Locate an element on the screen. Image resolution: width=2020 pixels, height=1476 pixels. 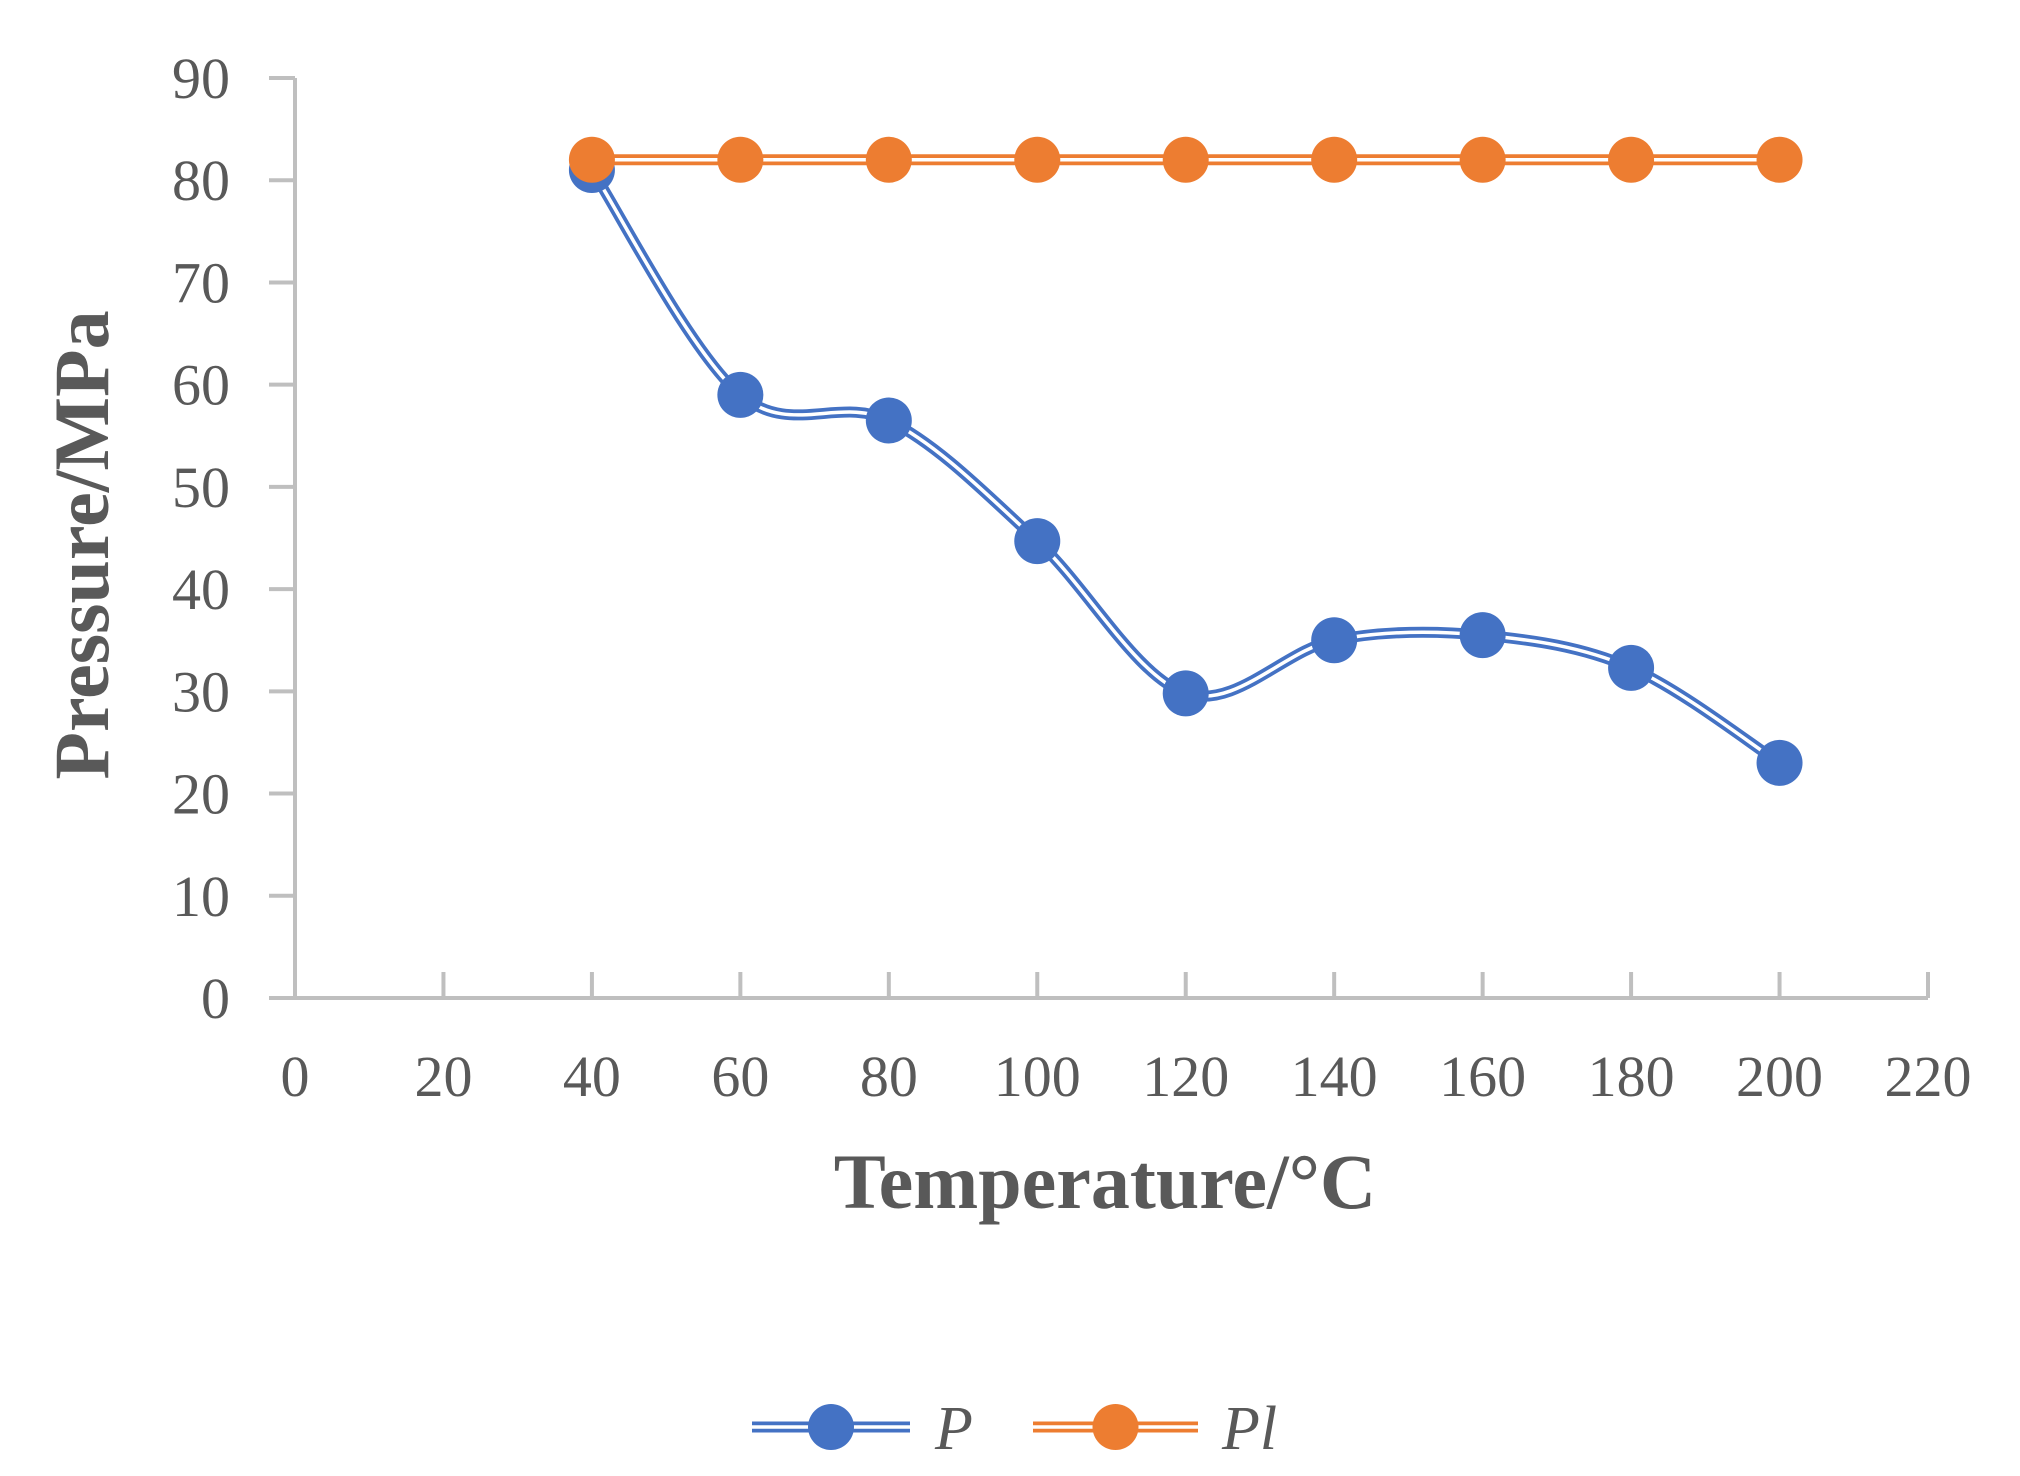
x-axis-title: Temperature/°C is located at coordinates (1105, 1181).